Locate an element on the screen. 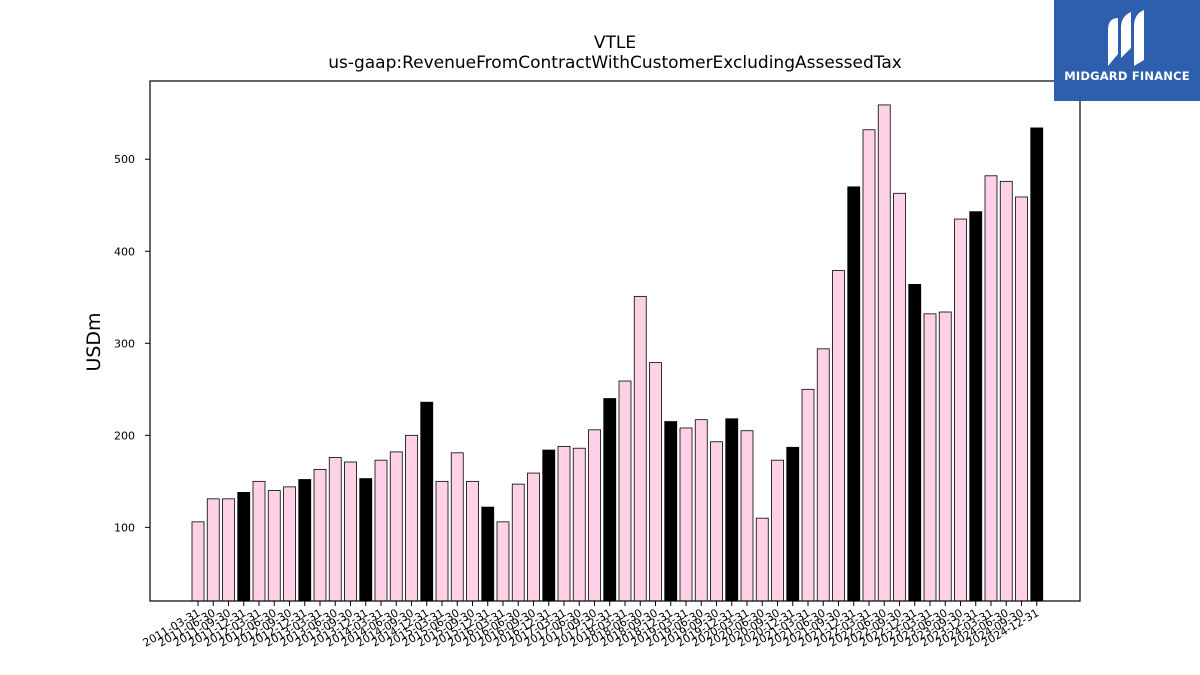  midgard-finance-logo: MIDGARD FINANCE is located at coordinates (1127, 50).